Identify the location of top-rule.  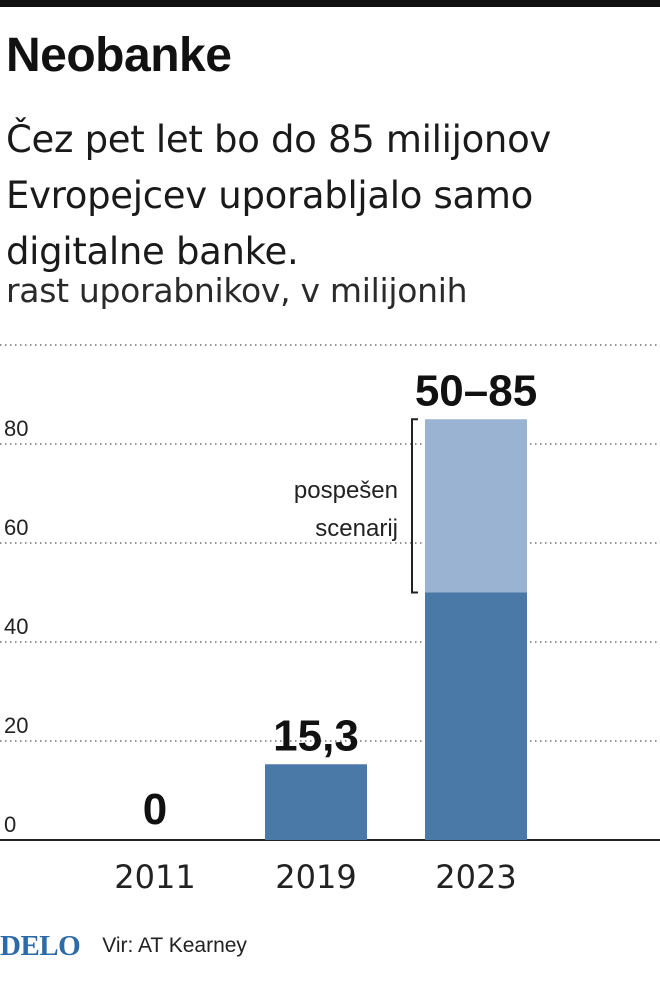
(330, 3).